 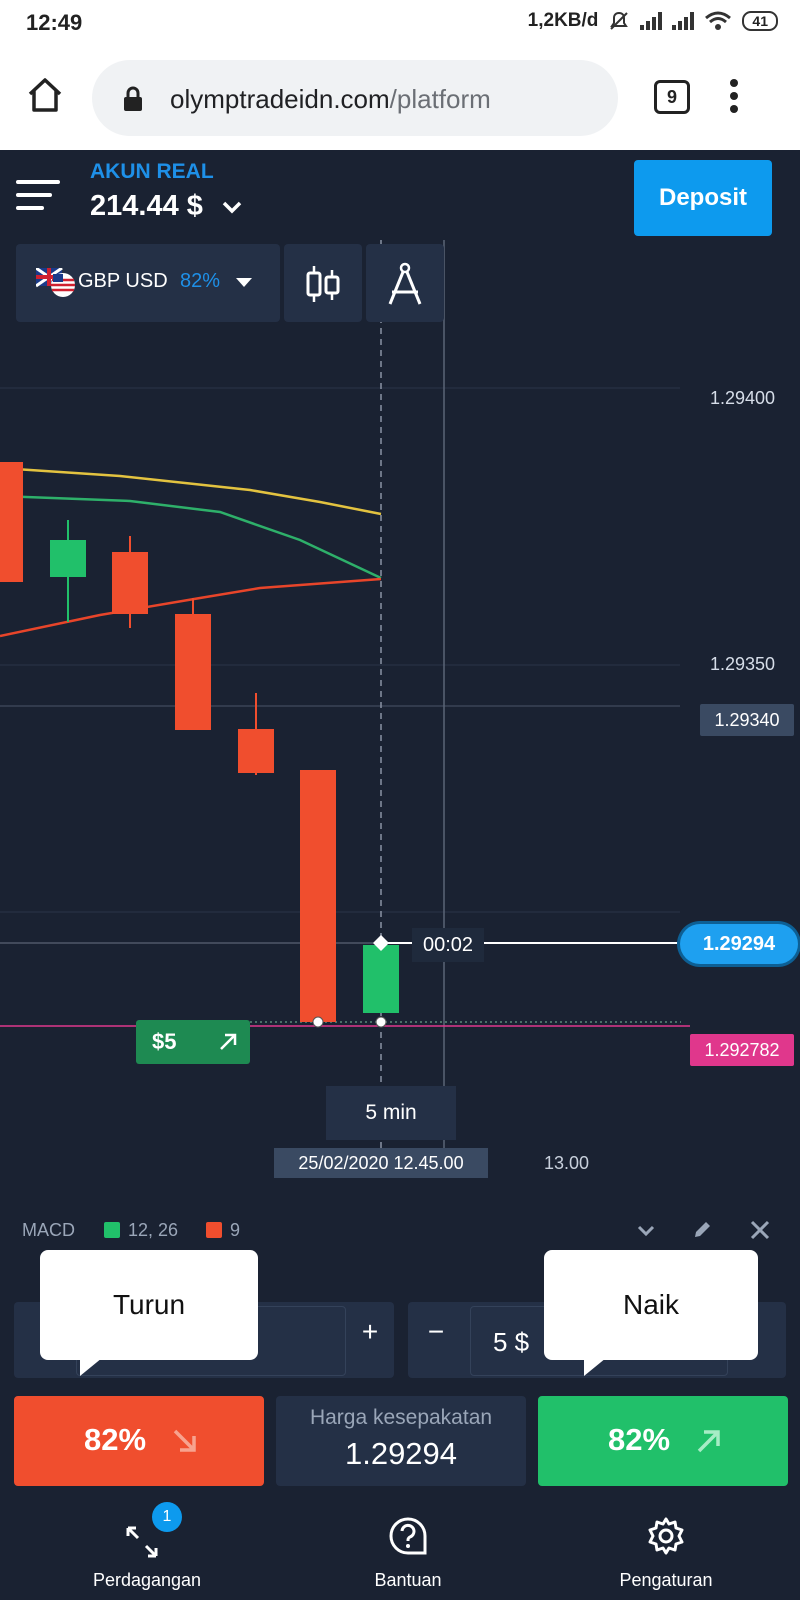 What do you see at coordinates (619, 20) in the screenshot?
I see `mute-icon` at bounding box center [619, 20].